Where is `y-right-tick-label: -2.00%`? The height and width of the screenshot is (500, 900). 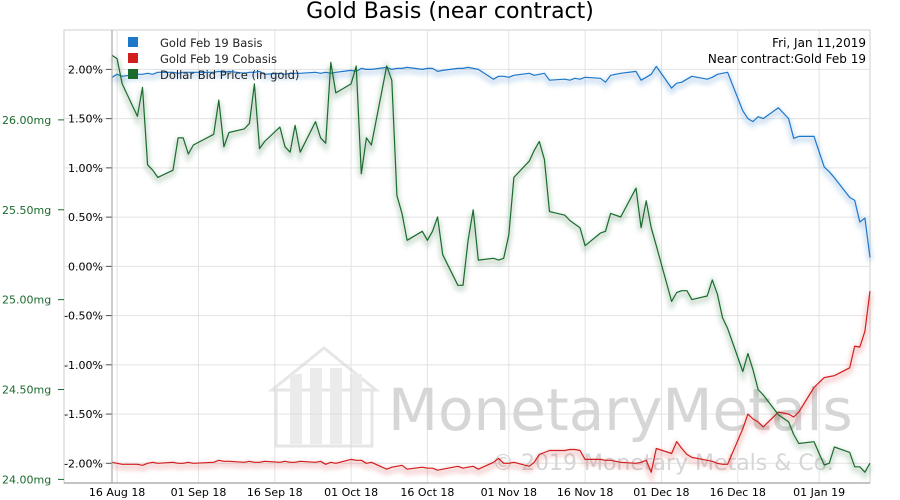 y-right-tick-label: -2.00% is located at coordinates (83, 463).